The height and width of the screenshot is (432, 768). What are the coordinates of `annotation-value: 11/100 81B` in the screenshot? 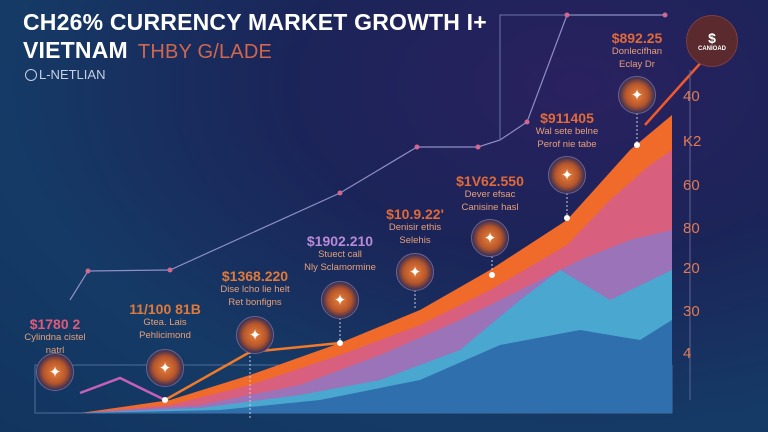 It's located at (165, 309).